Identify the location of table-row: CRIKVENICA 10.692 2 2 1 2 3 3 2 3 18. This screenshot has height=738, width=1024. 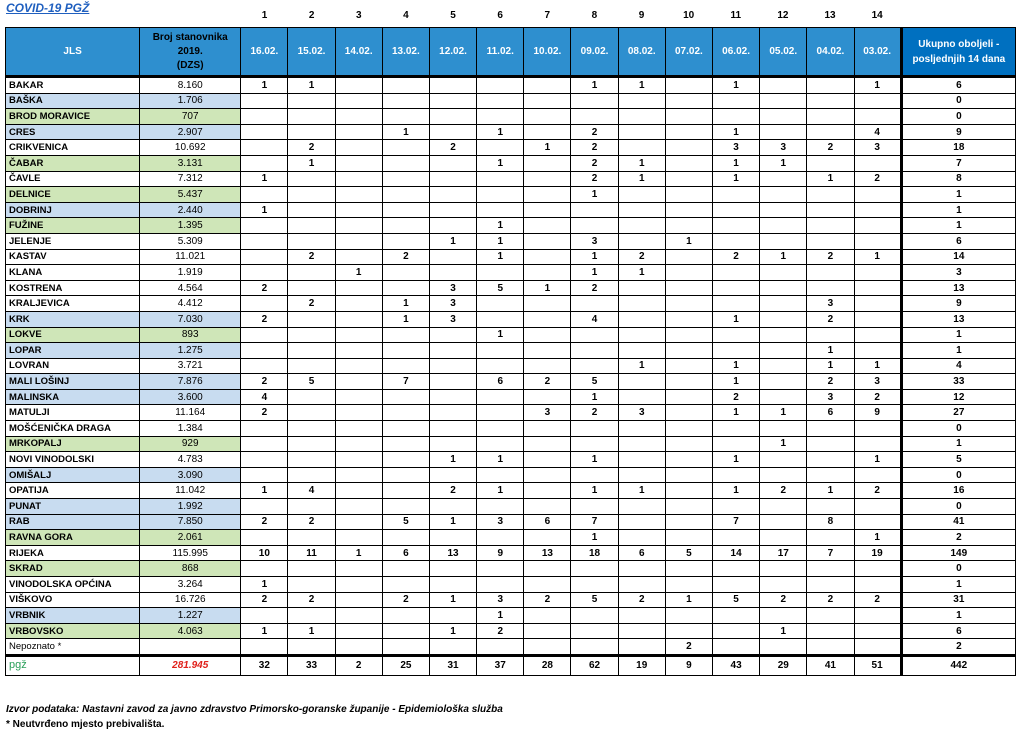
(510, 147).